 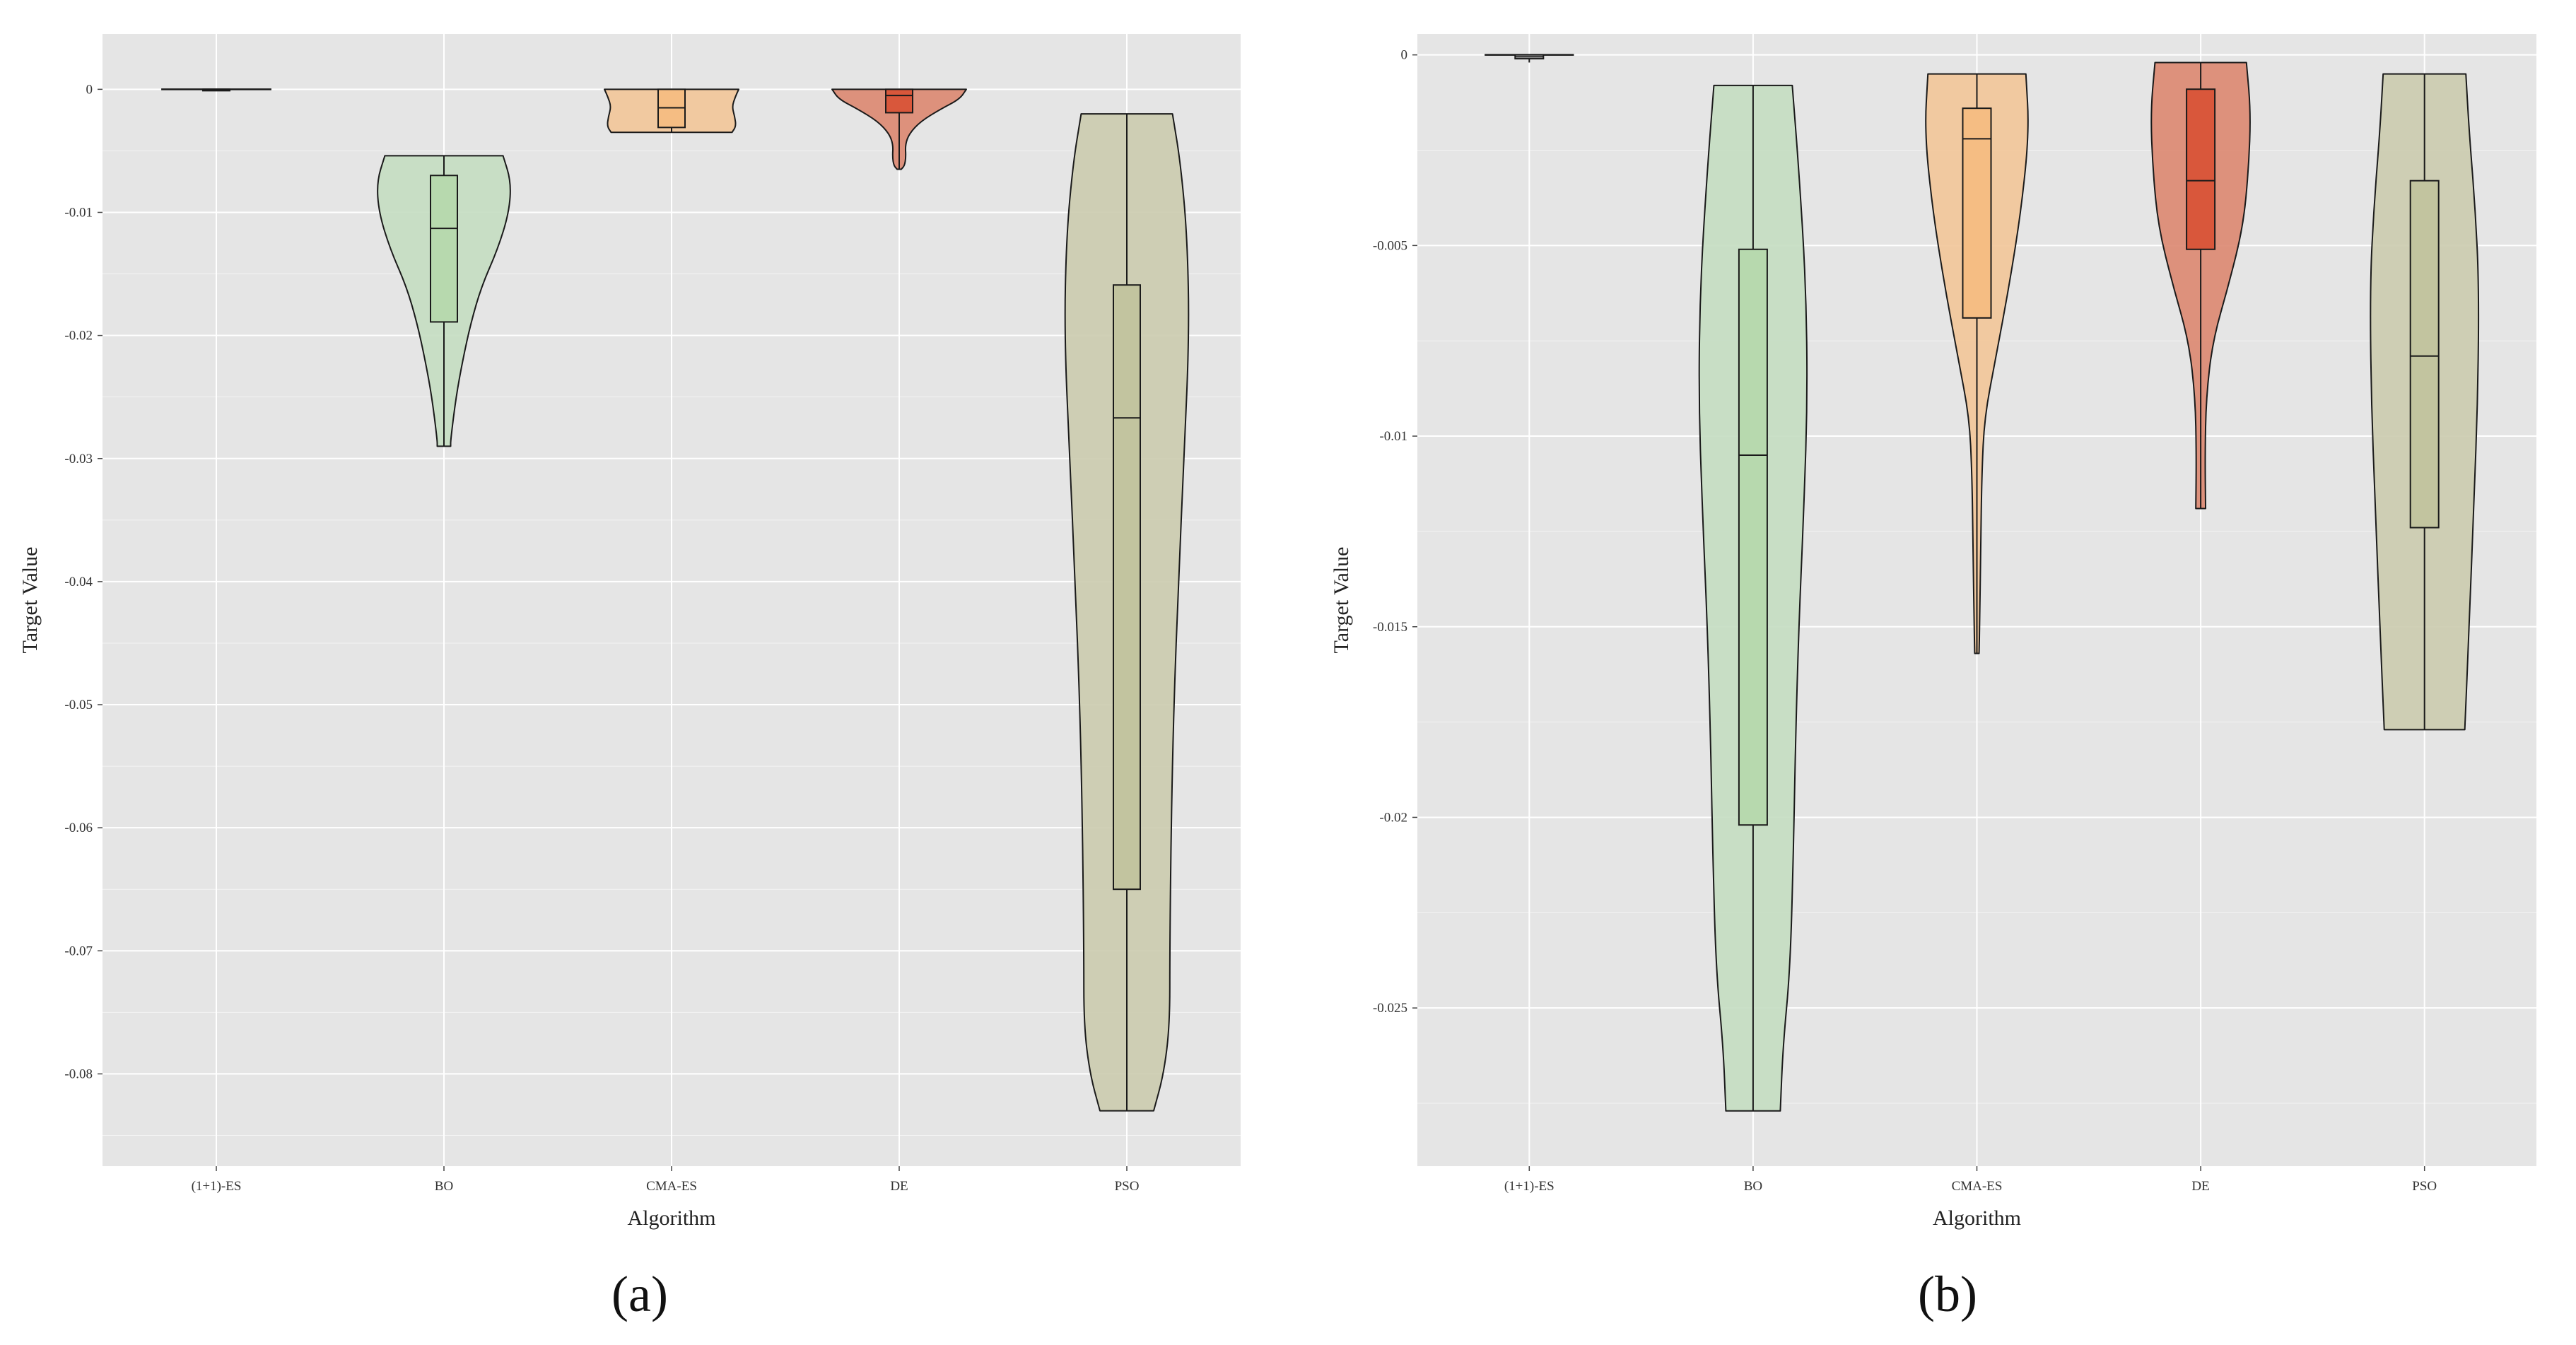 I want to click on panel-caption: (a), so click(x=640, y=1294).